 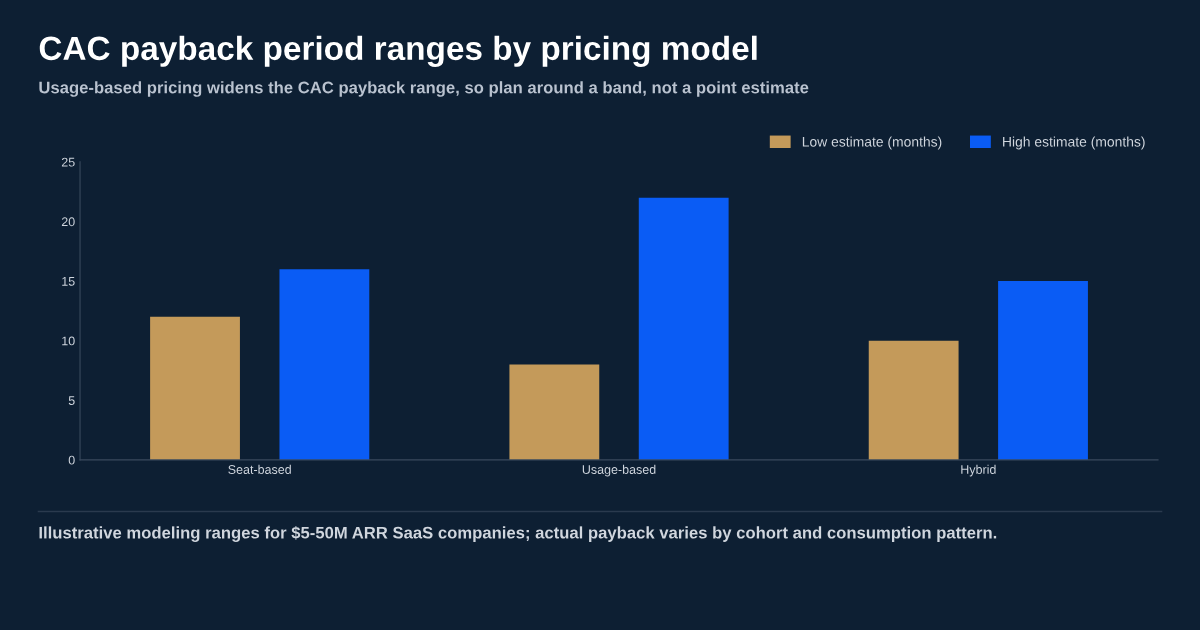 I want to click on text: Illustrative modeling ranges for $5-50M ARR SaaS companies; actual payback varies by cohort and consumption pattern., so click(x=518, y=534).